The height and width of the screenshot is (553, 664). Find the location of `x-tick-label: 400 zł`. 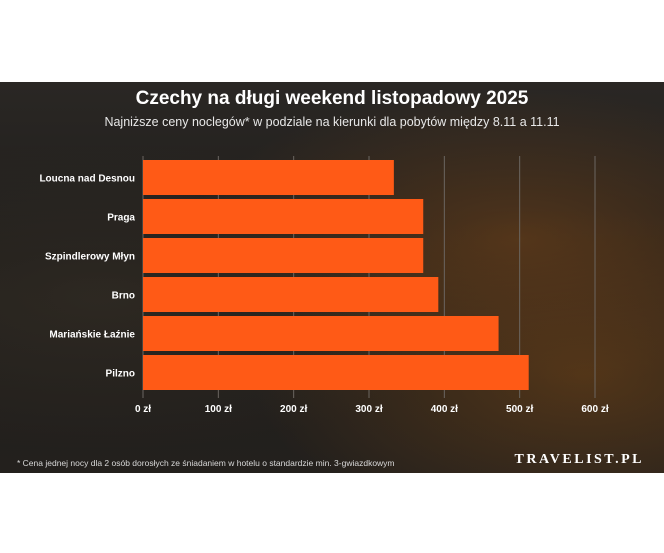

x-tick-label: 400 zł is located at coordinates (444, 409).